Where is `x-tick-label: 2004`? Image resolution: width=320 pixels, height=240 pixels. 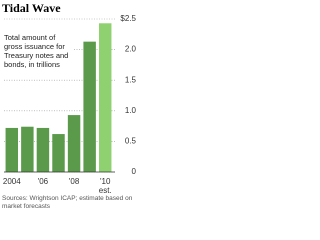 x-tick-label: 2004 is located at coordinates (12, 181).